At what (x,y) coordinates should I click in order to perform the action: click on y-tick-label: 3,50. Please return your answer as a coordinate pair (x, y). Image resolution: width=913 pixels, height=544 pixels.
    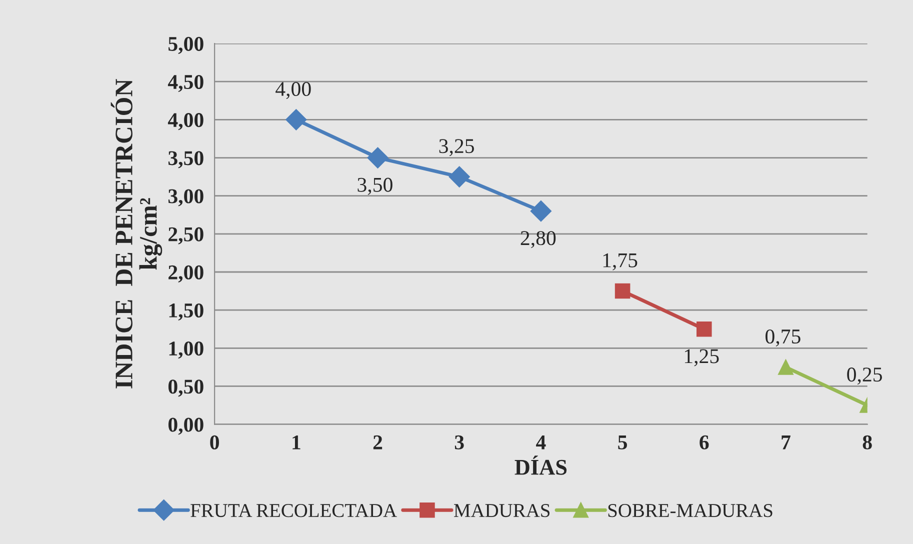
    Looking at the image, I should click on (186, 159).